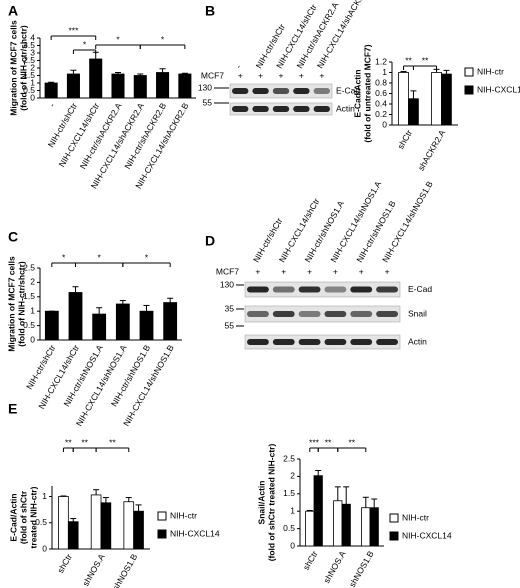  What do you see at coordinates (32, 52) in the screenshot?
I see `y-tick-label: 3` at bounding box center [32, 52].